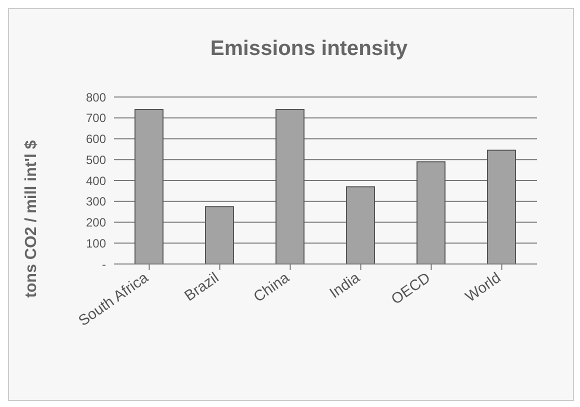 The image size is (580, 407). What do you see at coordinates (96, 97) in the screenshot?
I see `y-tick-label: 800` at bounding box center [96, 97].